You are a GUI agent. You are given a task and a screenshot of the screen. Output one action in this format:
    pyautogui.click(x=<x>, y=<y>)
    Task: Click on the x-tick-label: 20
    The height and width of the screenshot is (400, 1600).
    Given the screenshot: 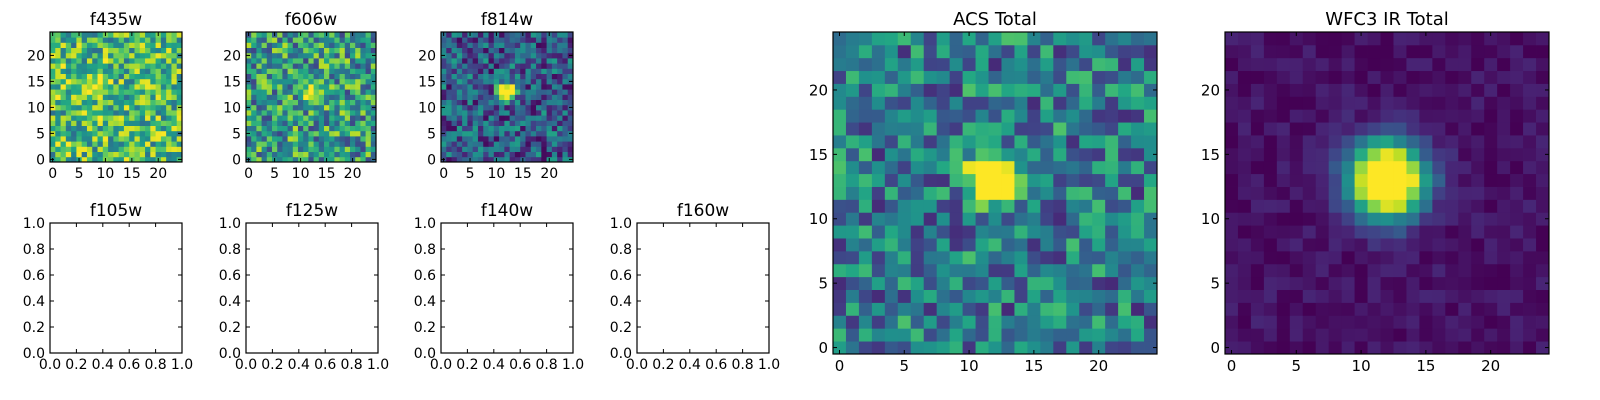 What is the action you would take?
    pyautogui.click(x=1098, y=366)
    